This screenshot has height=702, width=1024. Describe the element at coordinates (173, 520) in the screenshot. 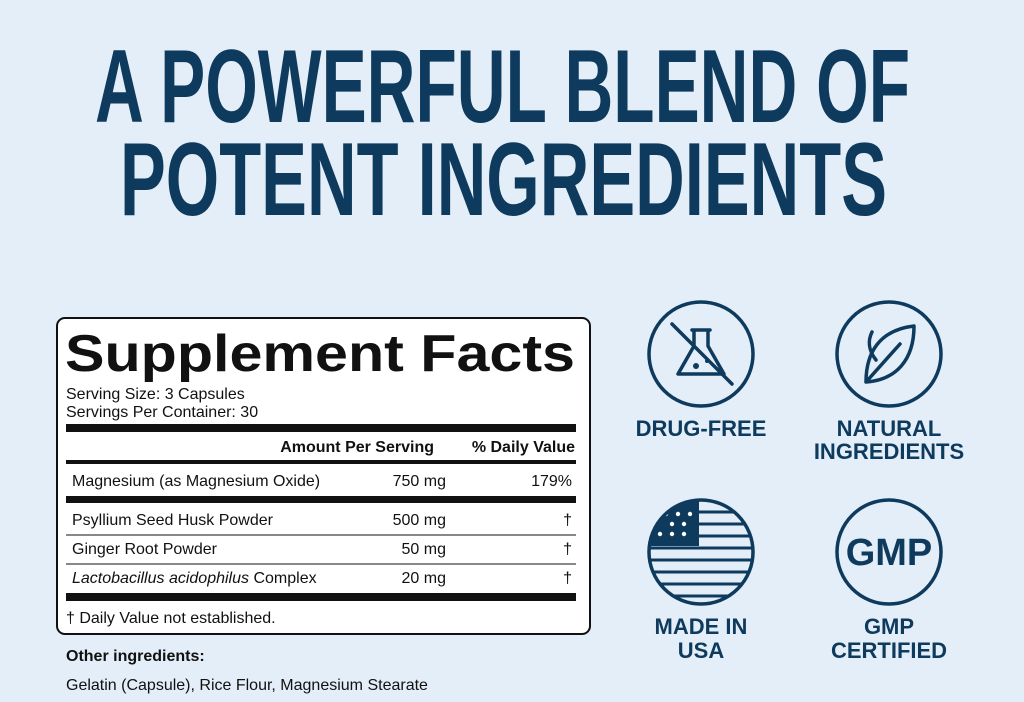

I see `ingredient-name: Psyllium Seed Husk Powder` at that location.